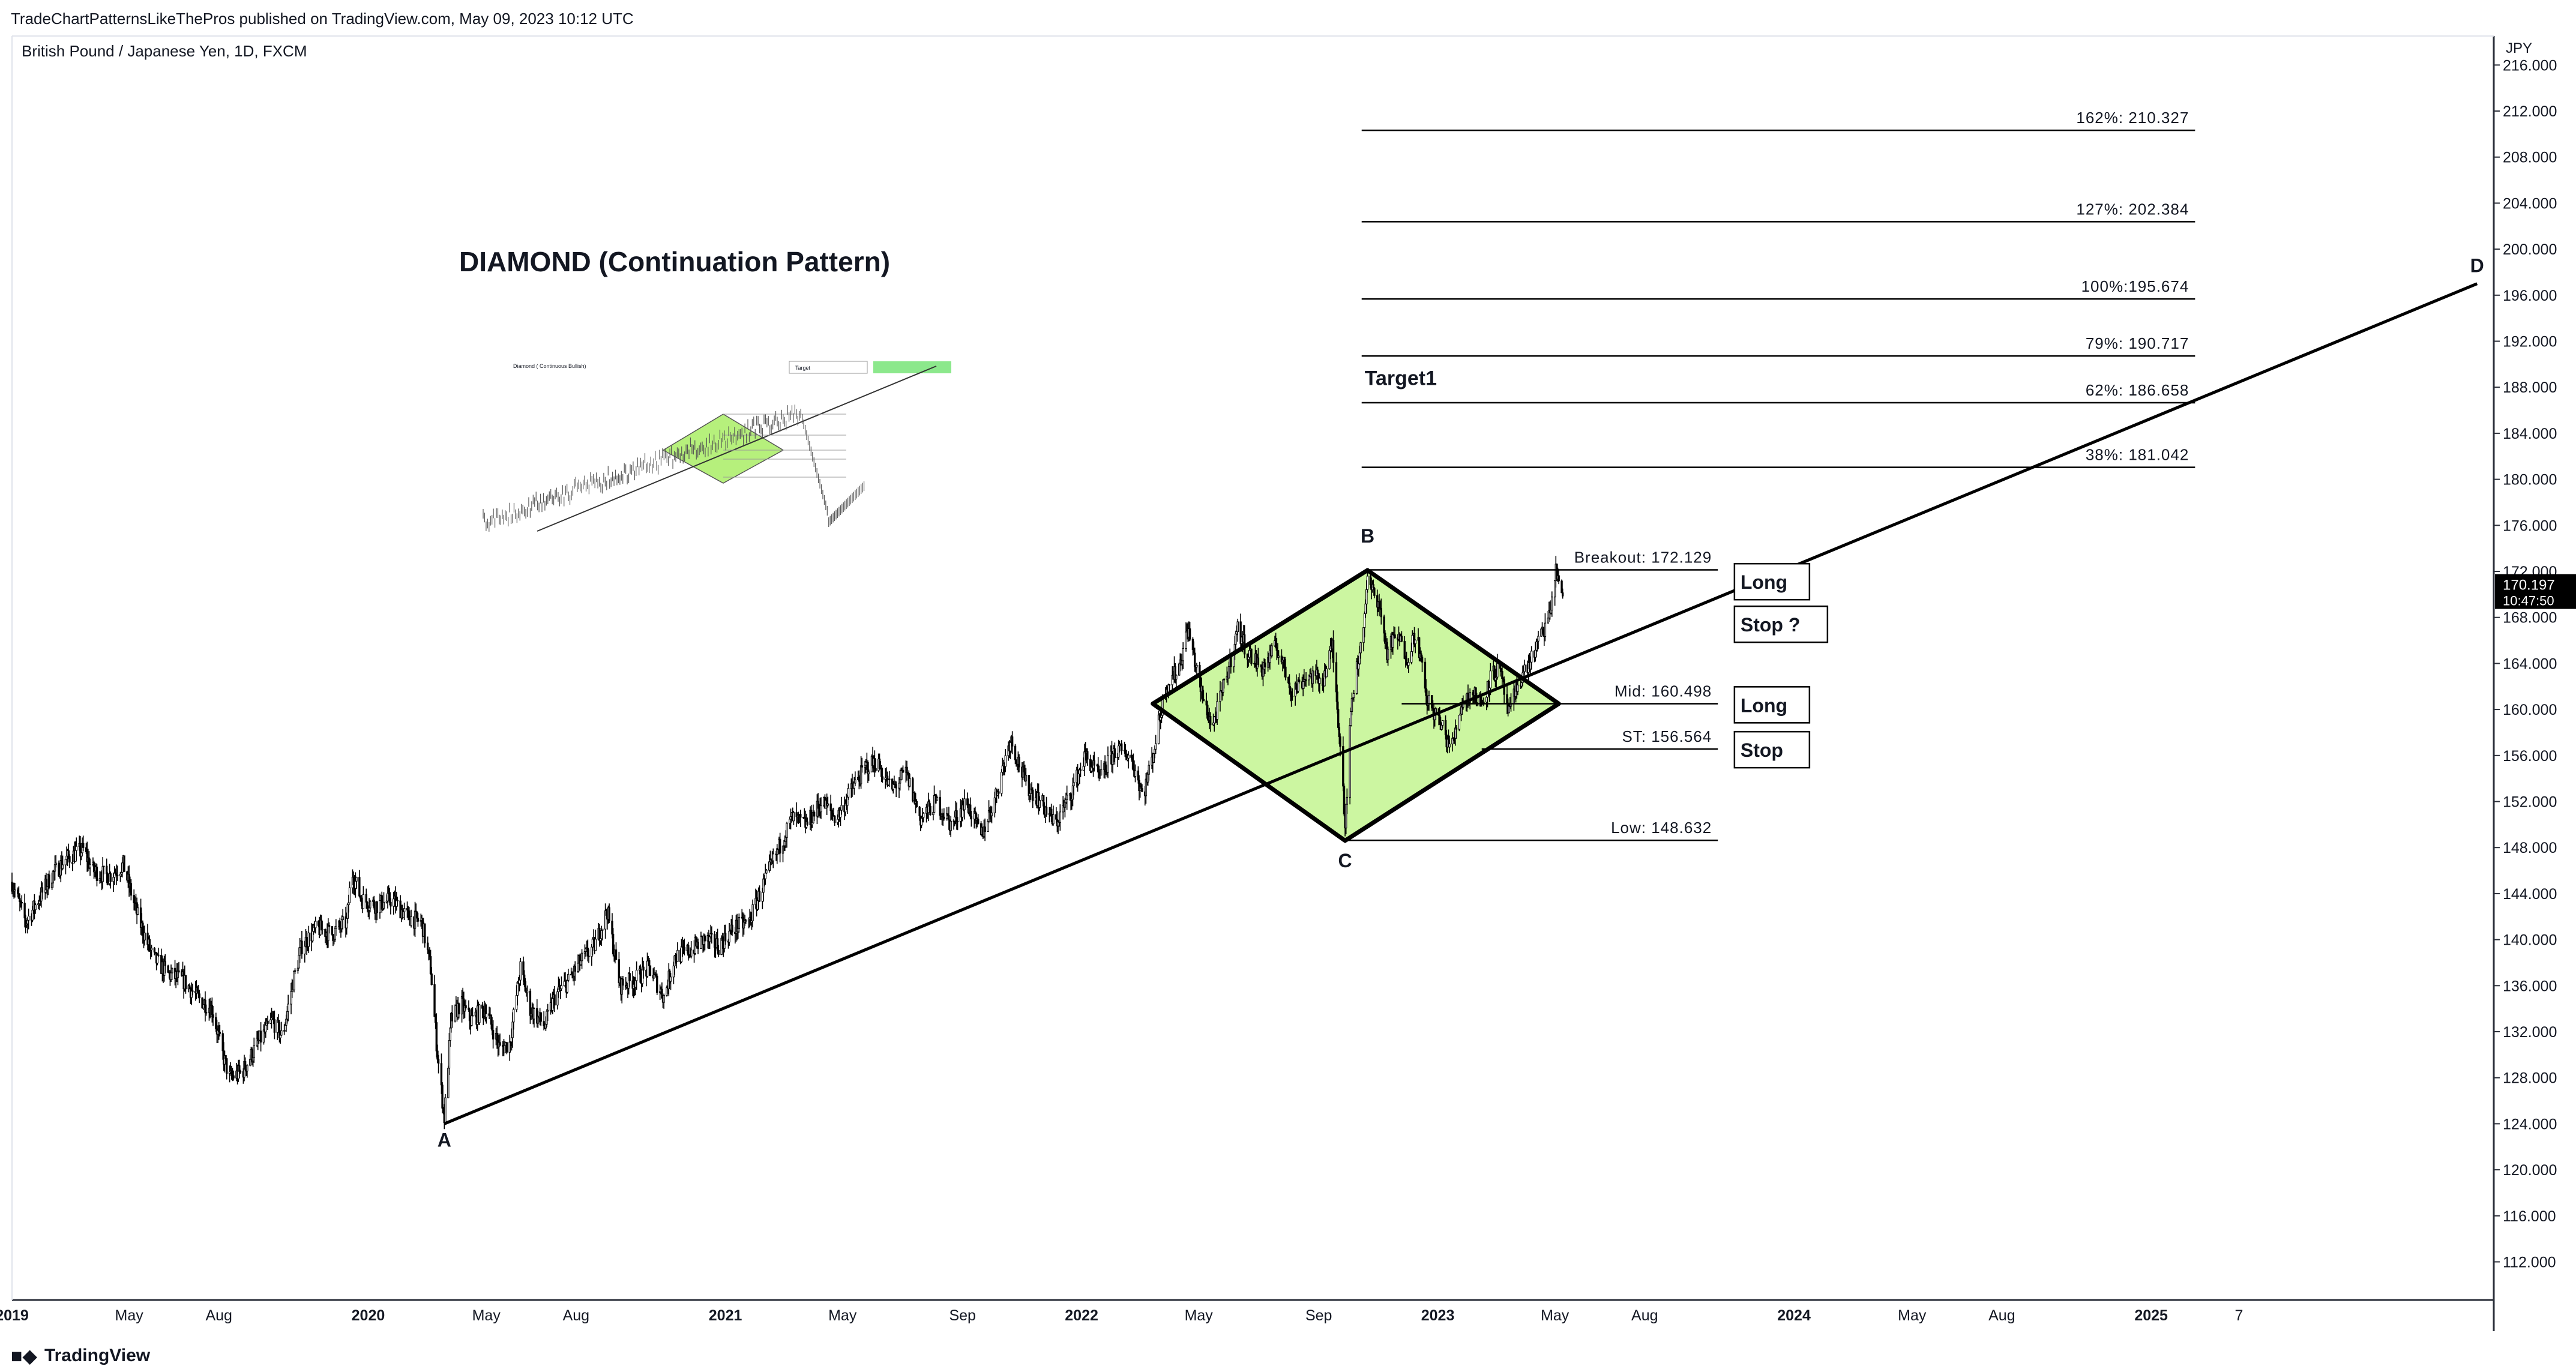  Describe the element at coordinates (1772, 749) in the screenshot. I see `annotation-box: Stop` at that location.